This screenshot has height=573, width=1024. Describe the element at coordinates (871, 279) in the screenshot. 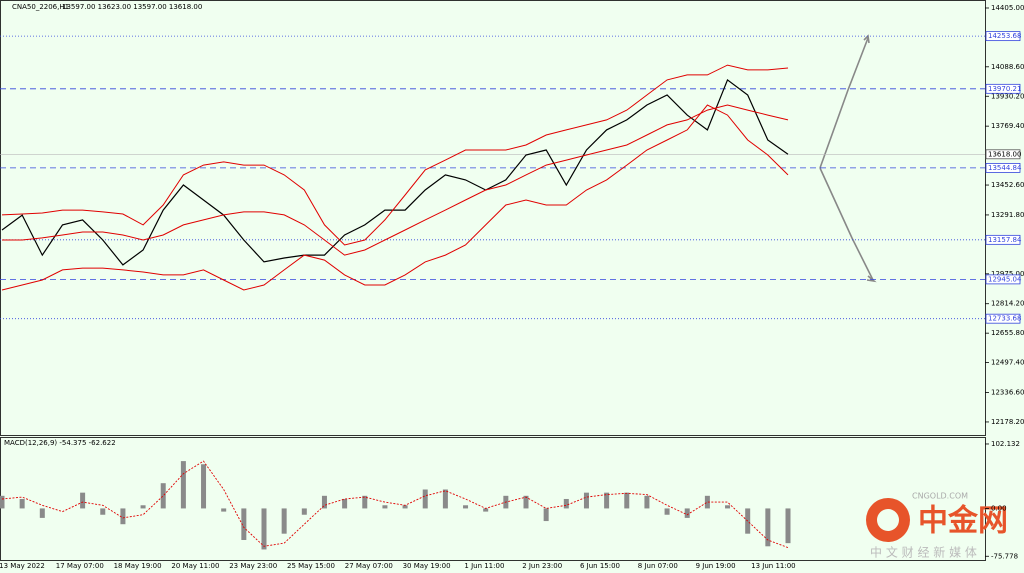

I see `arrow-head` at that location.